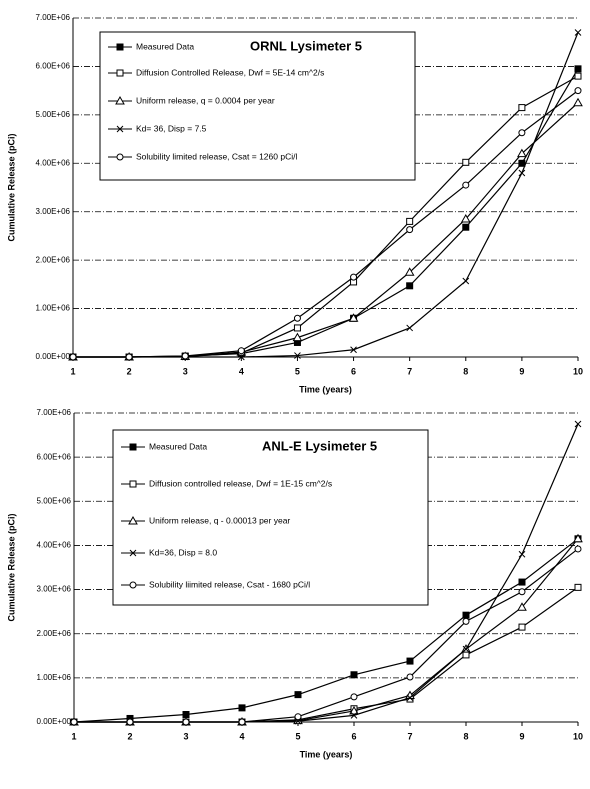  I want to click on series-line, so click(326, 654).